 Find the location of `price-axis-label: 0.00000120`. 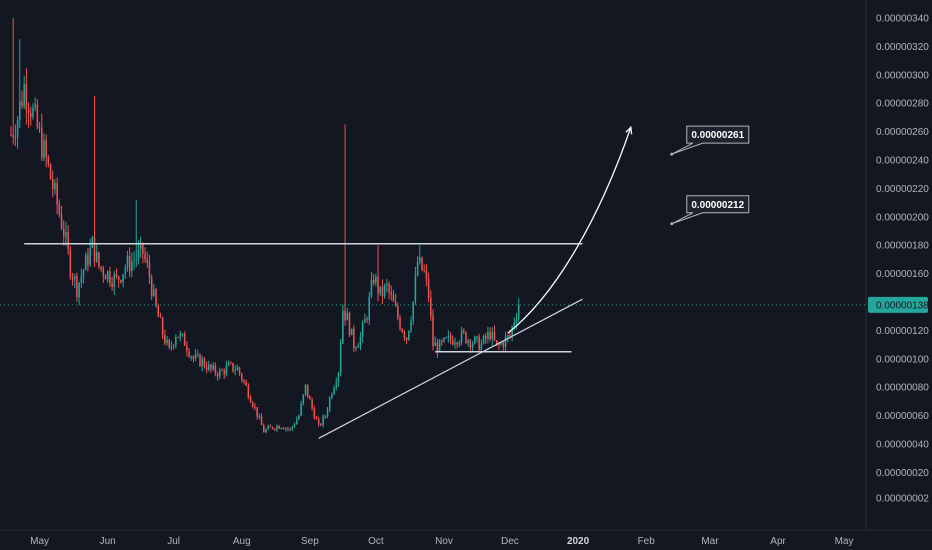

price-axis-label: 0.00000120 is located at coordinates (902, 331).